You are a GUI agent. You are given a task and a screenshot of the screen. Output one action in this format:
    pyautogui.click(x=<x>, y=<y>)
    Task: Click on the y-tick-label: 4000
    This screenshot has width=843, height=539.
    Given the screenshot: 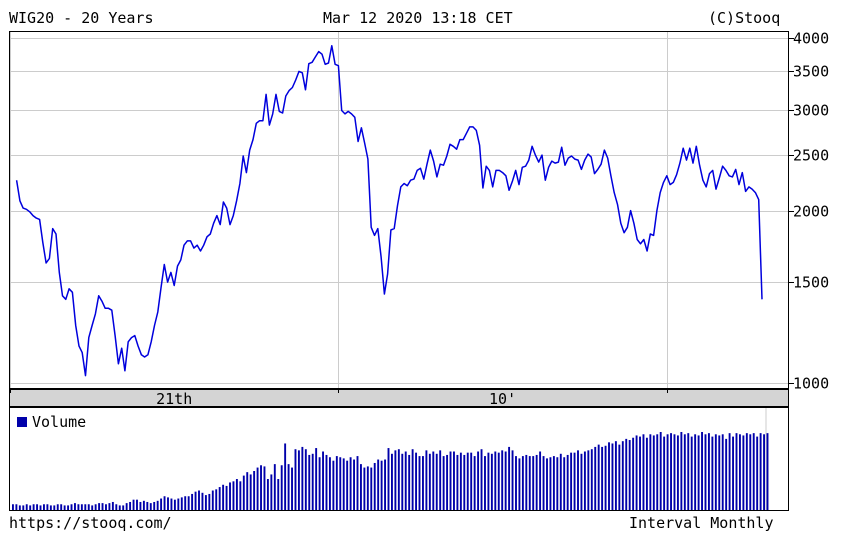 What is the action you would take?
    pyautogui.click(x=811, y=39)
    